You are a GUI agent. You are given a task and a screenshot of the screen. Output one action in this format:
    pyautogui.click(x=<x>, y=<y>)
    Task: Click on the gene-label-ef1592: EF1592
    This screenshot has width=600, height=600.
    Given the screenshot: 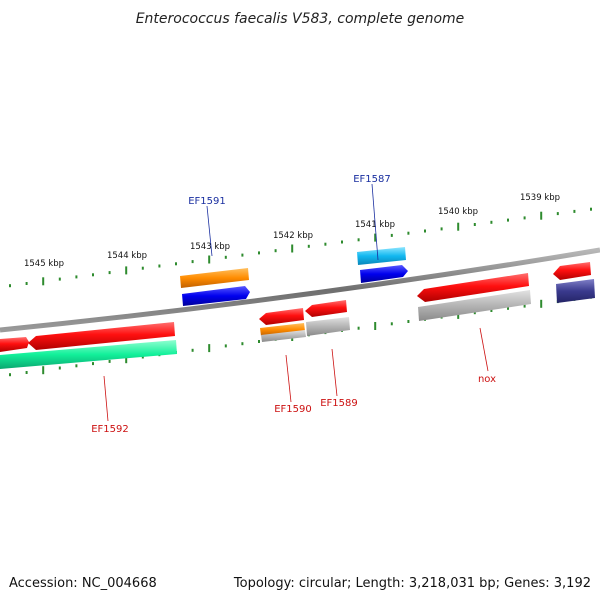 What is the action you would take?
    pyautogui.click(x=110, y=429)
    